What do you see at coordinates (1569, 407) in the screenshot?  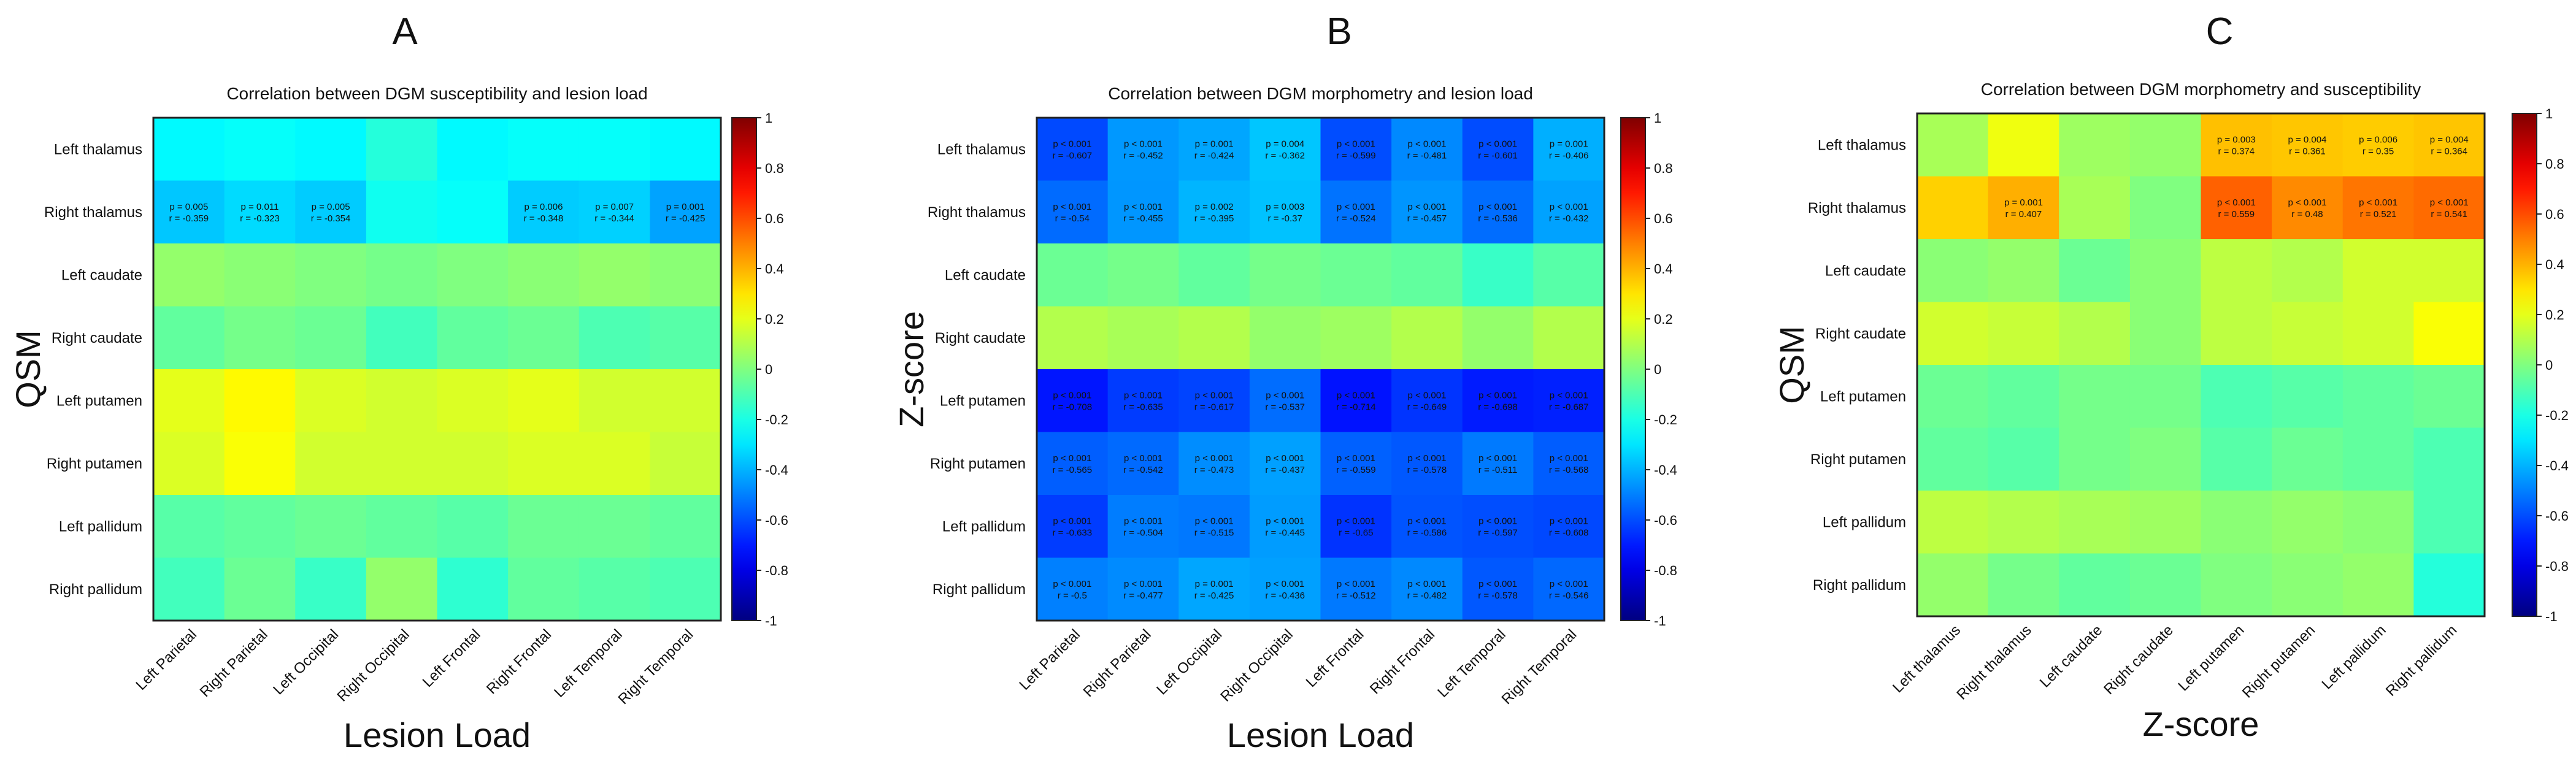 I see `cell-annotation-r: r = -0.687` at bounding box center [1569, 407].